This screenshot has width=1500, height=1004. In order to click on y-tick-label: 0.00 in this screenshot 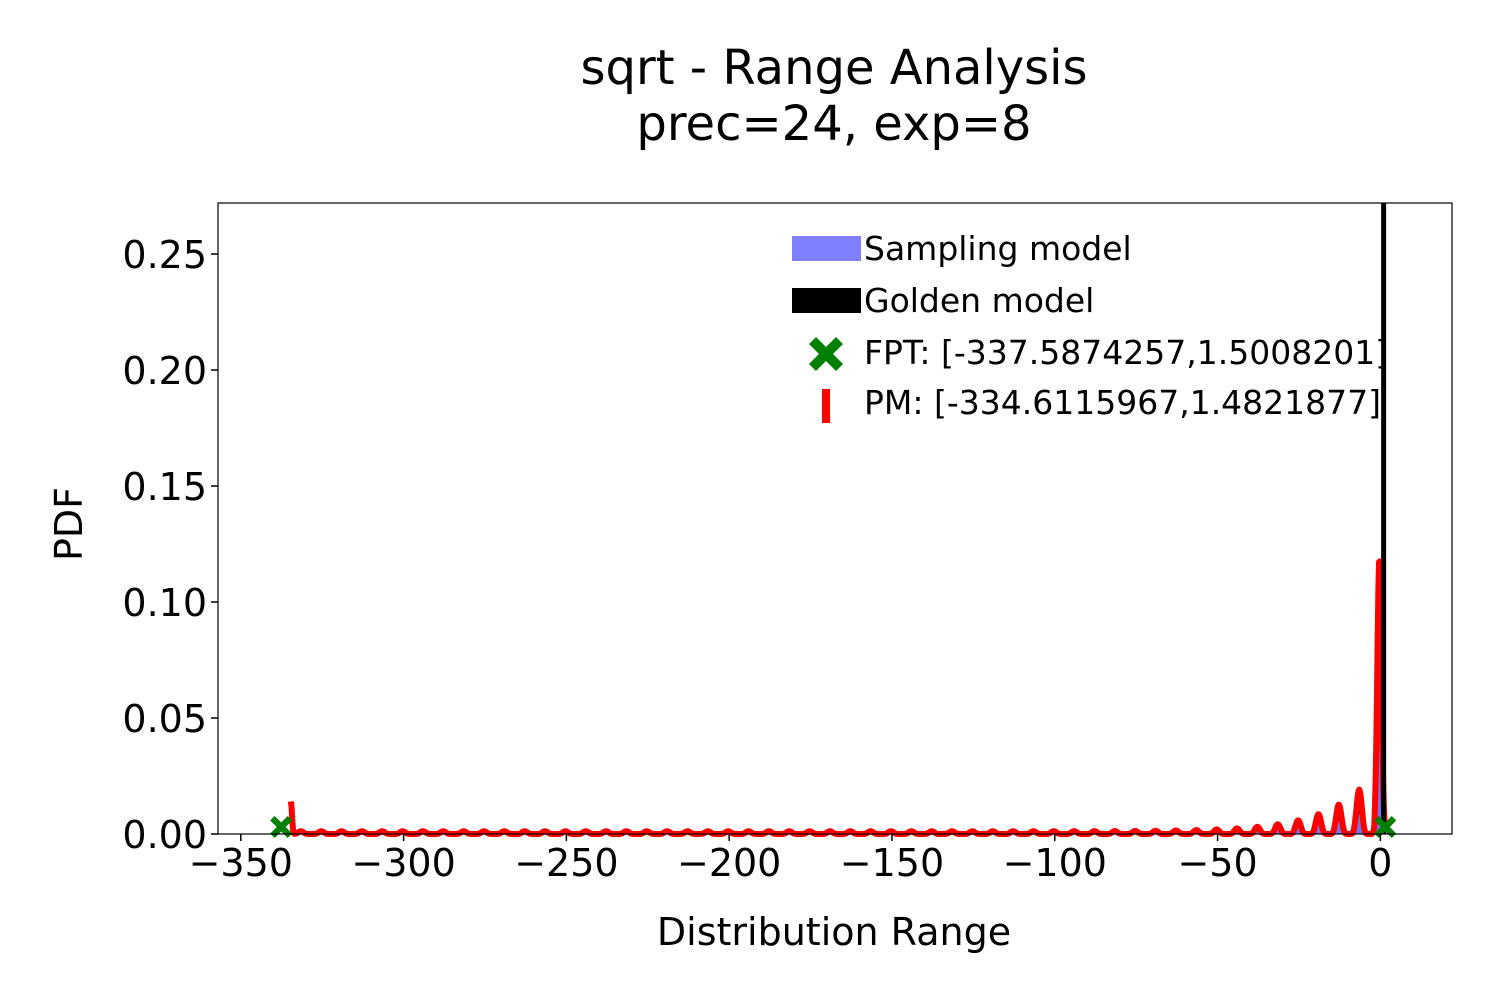, I will do `click(164, 835)`.